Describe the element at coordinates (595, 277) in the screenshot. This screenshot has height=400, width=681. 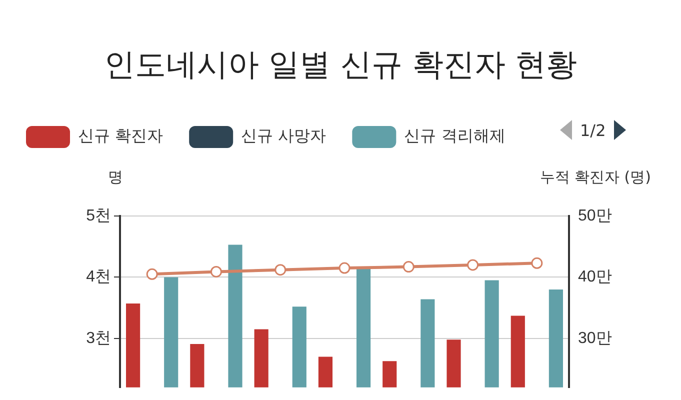
I see `y2-tick-label: 40만` at that location.